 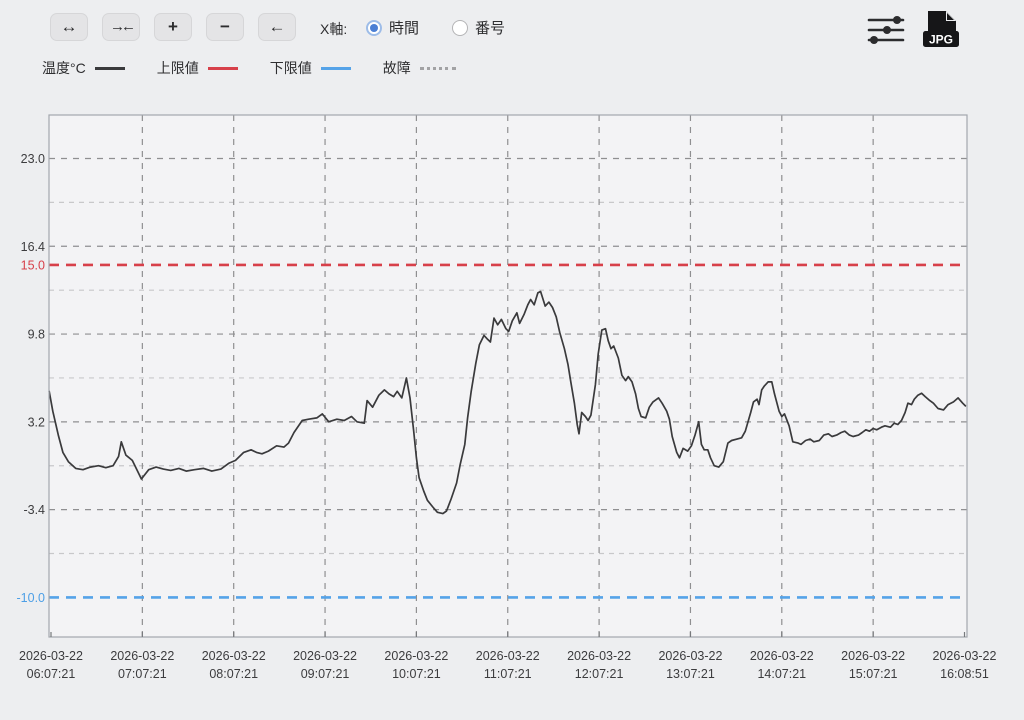 I want to click on export-jpg-button: JPG, so click(x=941, y=30).